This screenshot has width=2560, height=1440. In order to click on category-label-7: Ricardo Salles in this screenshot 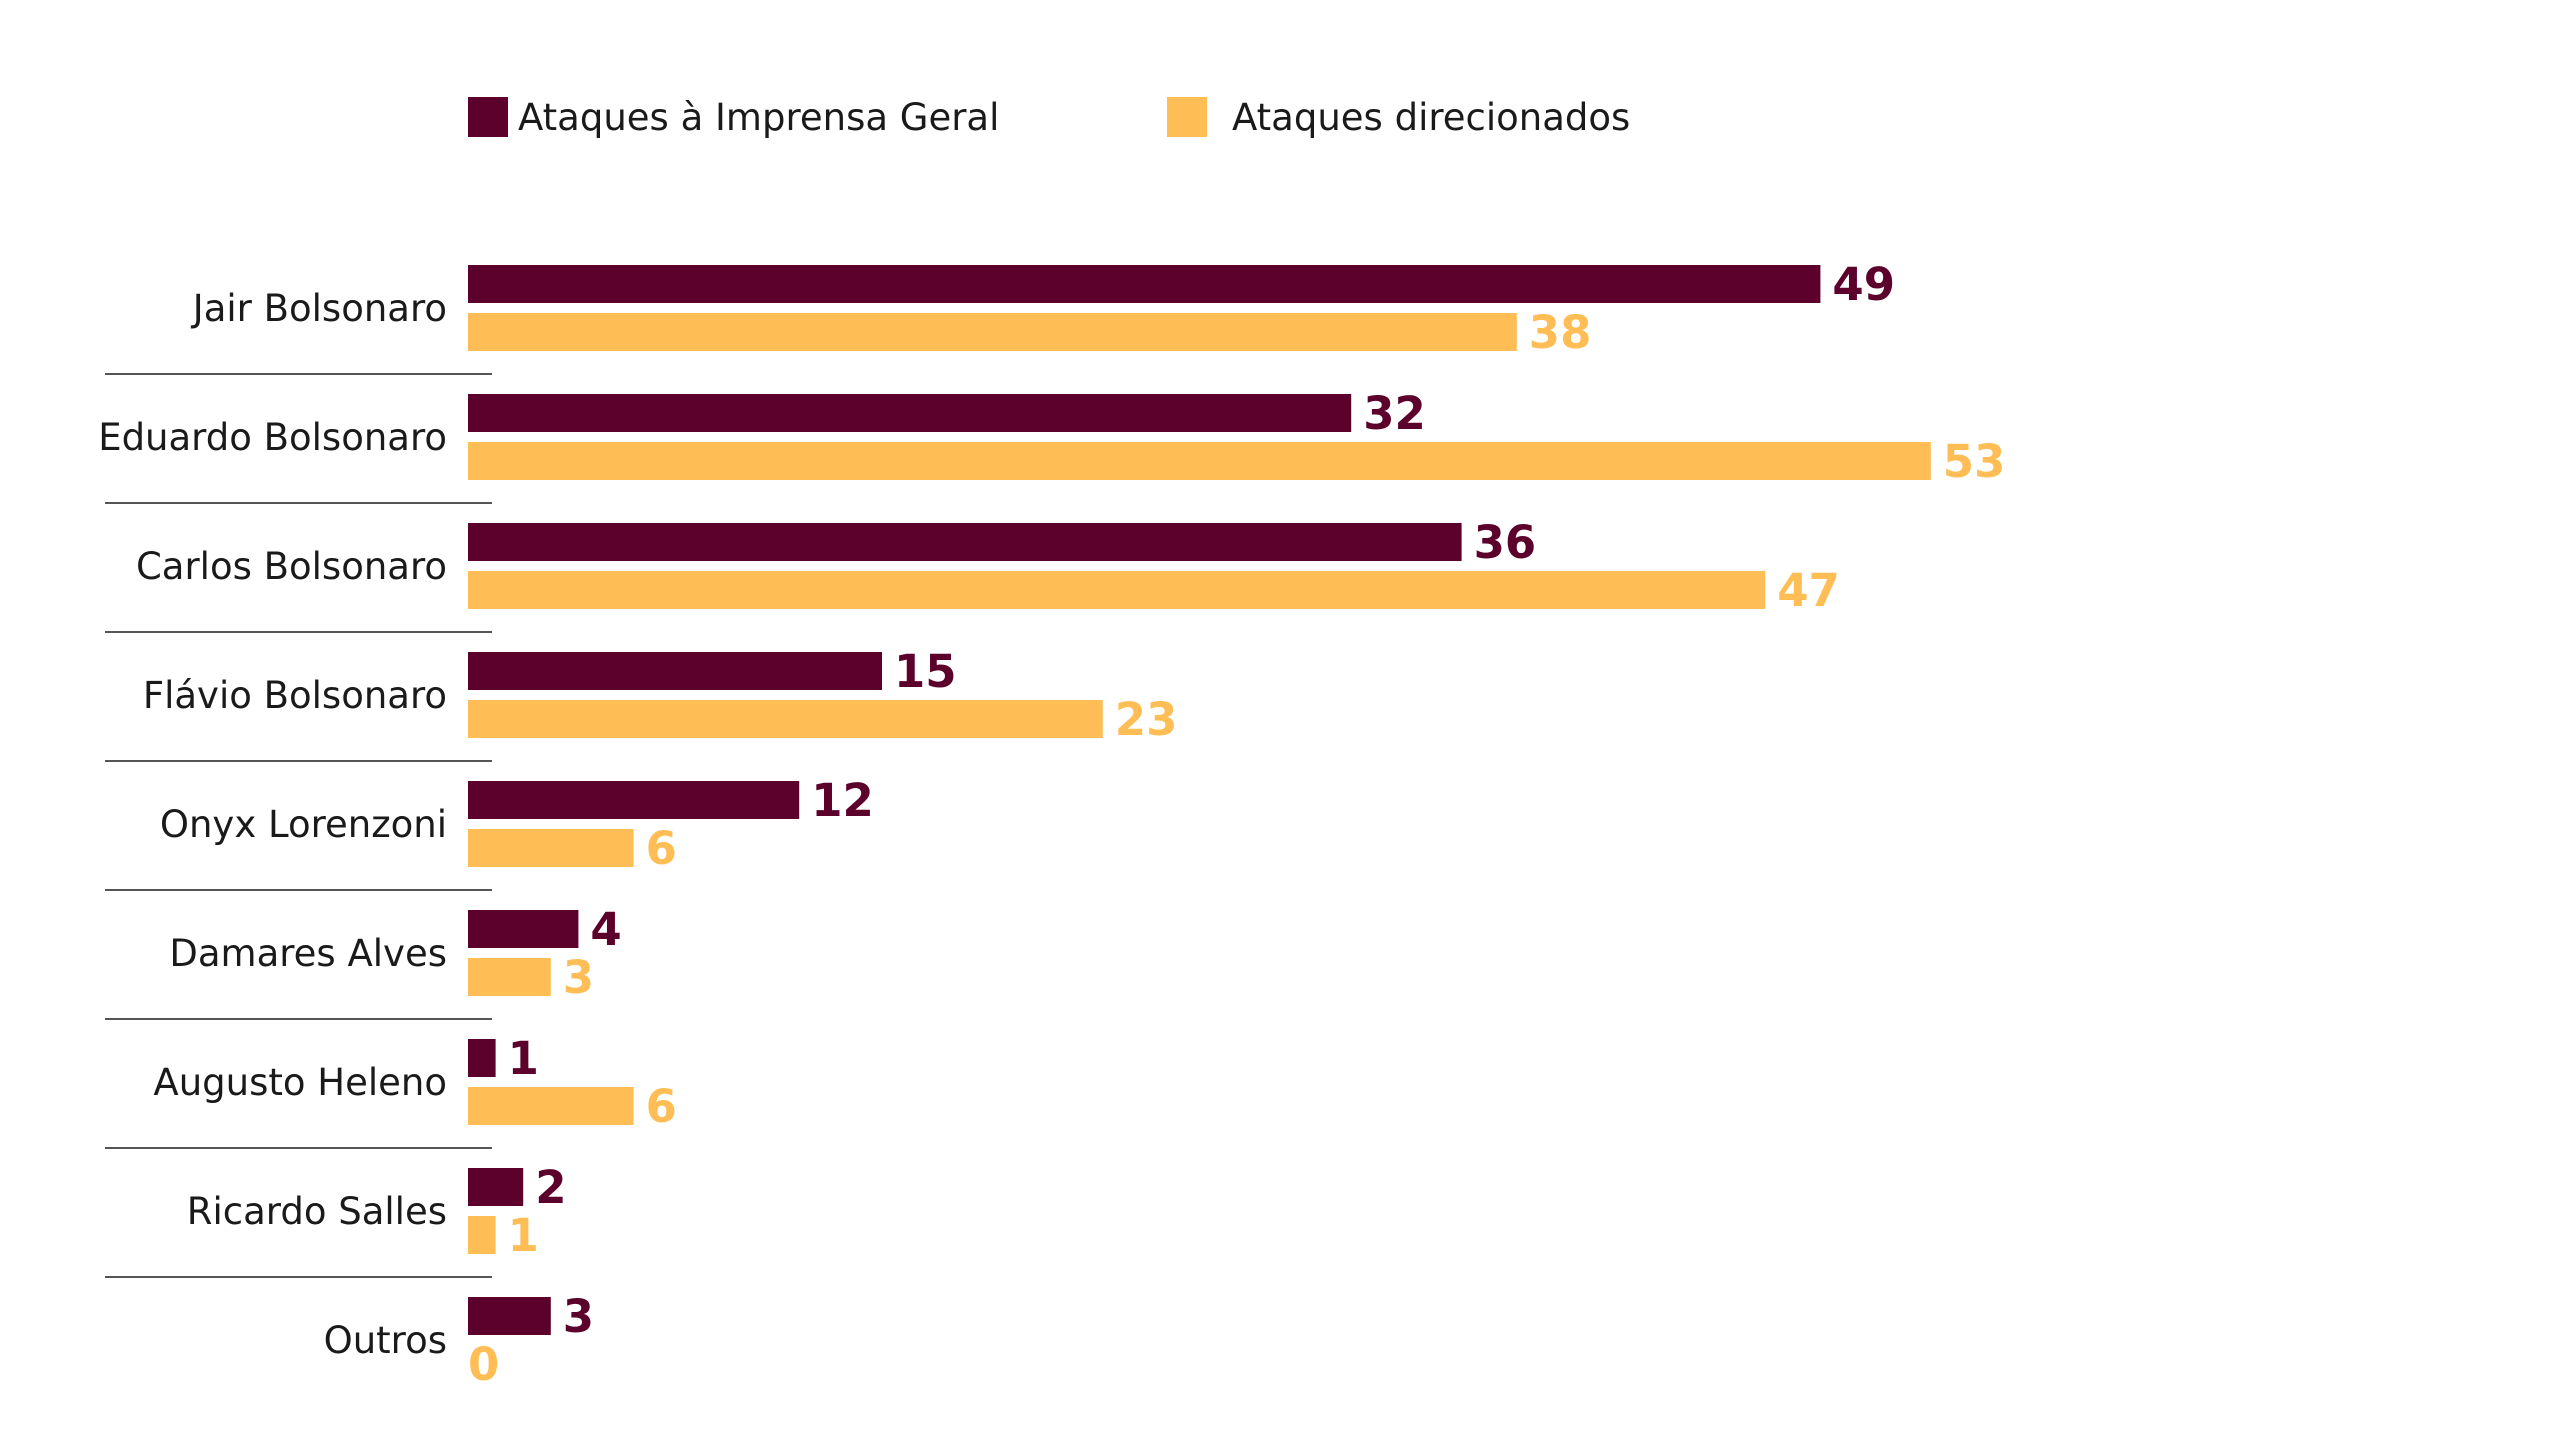, I will do `click(317, 1211)`.